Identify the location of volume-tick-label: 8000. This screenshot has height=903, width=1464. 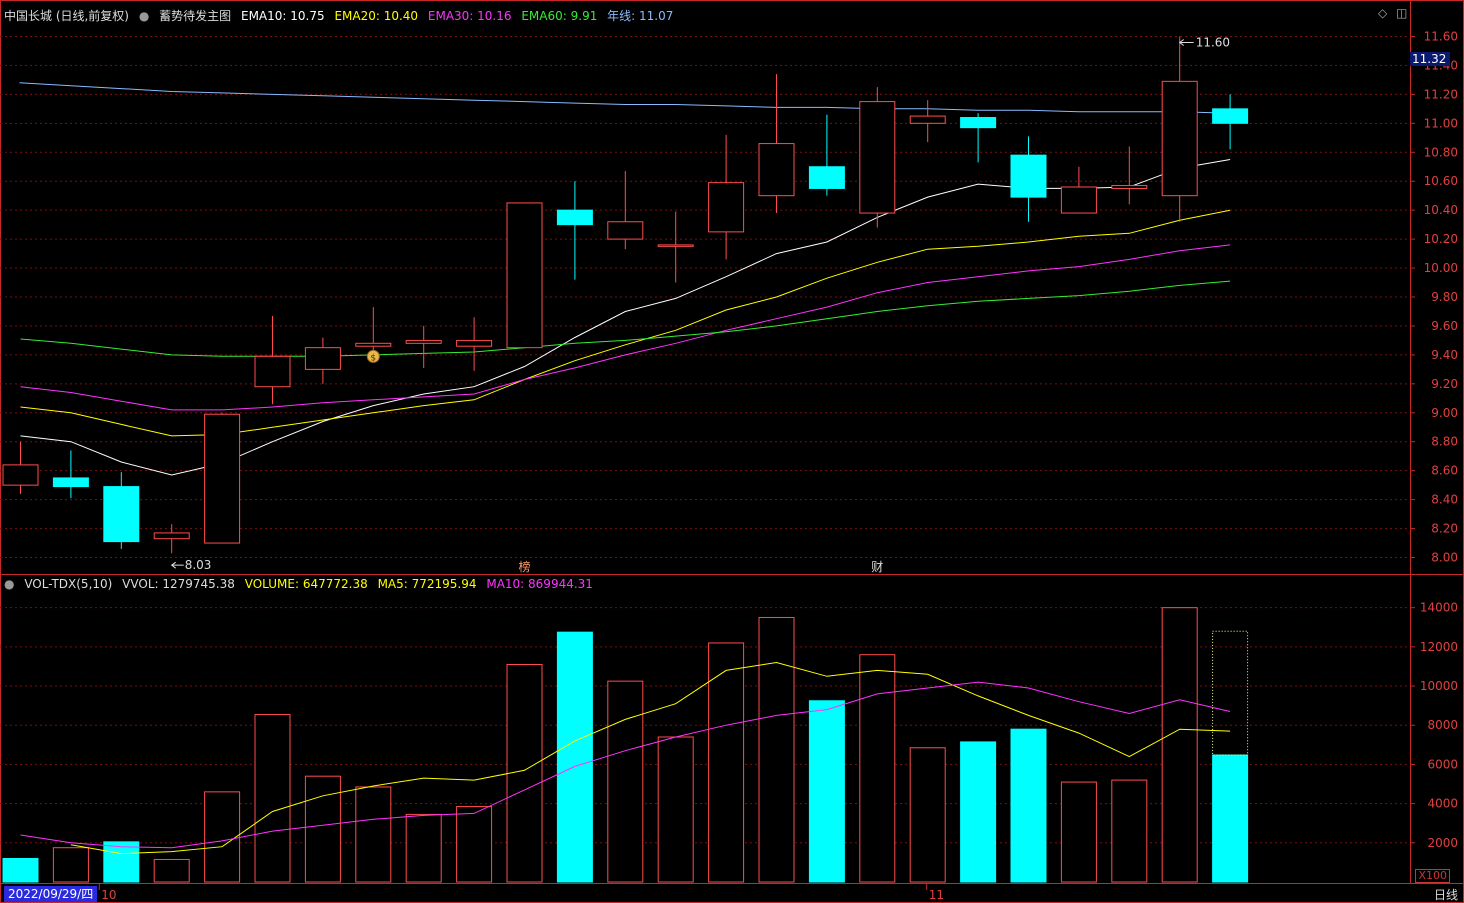
(1442, 725).